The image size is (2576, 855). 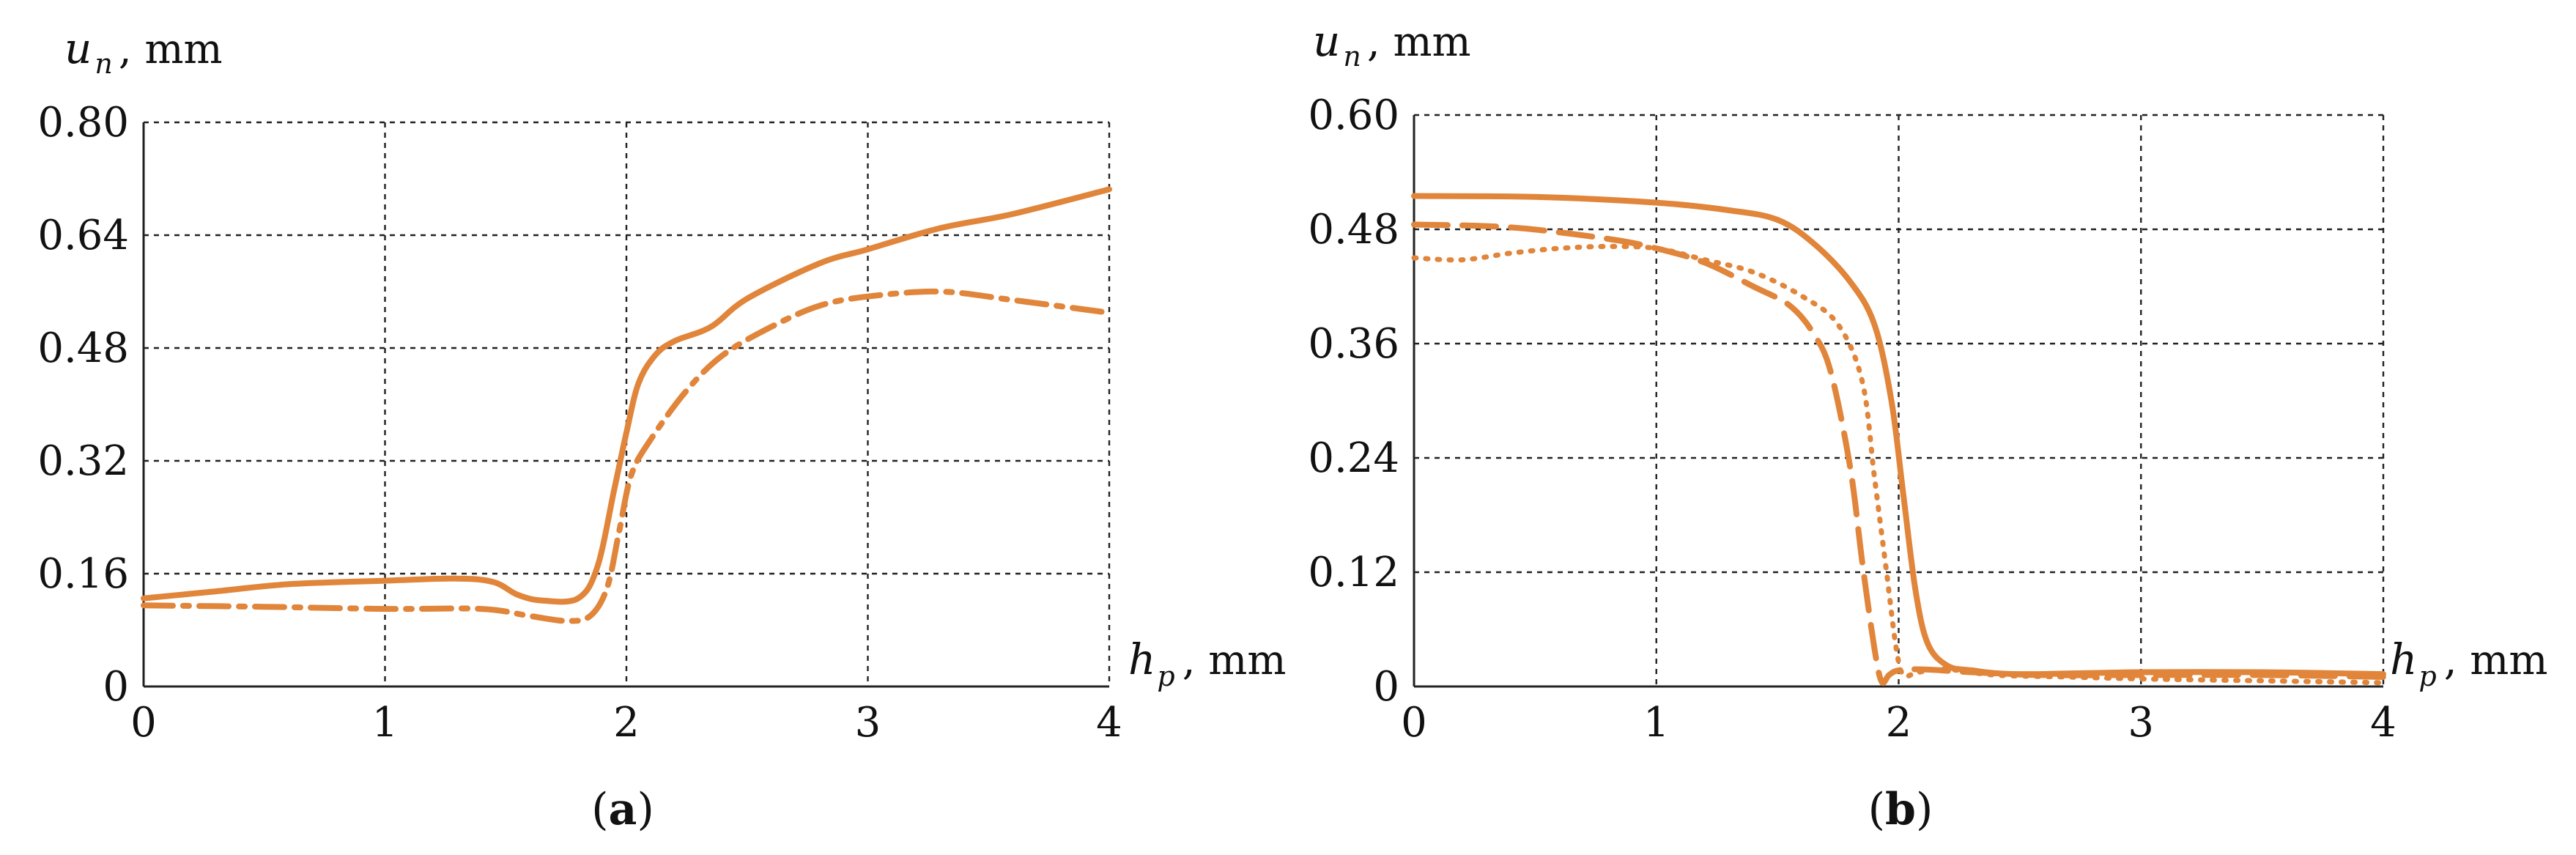 I want to click on y-tick-label: 0.60, so click(x=1353, y=116).